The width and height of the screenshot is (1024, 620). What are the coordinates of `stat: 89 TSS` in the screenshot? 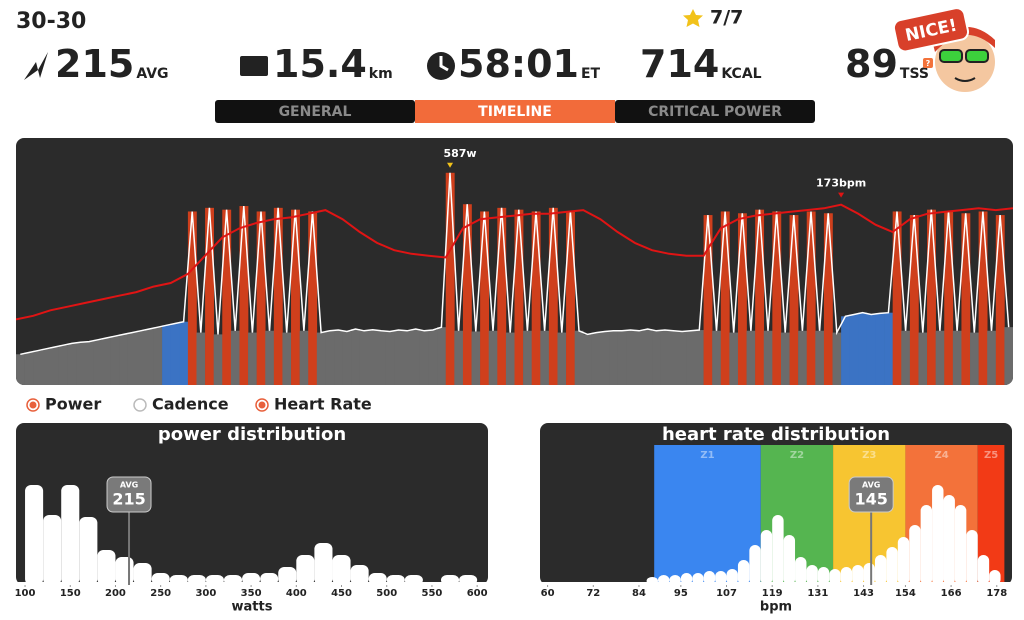 It's located at (887, 64).